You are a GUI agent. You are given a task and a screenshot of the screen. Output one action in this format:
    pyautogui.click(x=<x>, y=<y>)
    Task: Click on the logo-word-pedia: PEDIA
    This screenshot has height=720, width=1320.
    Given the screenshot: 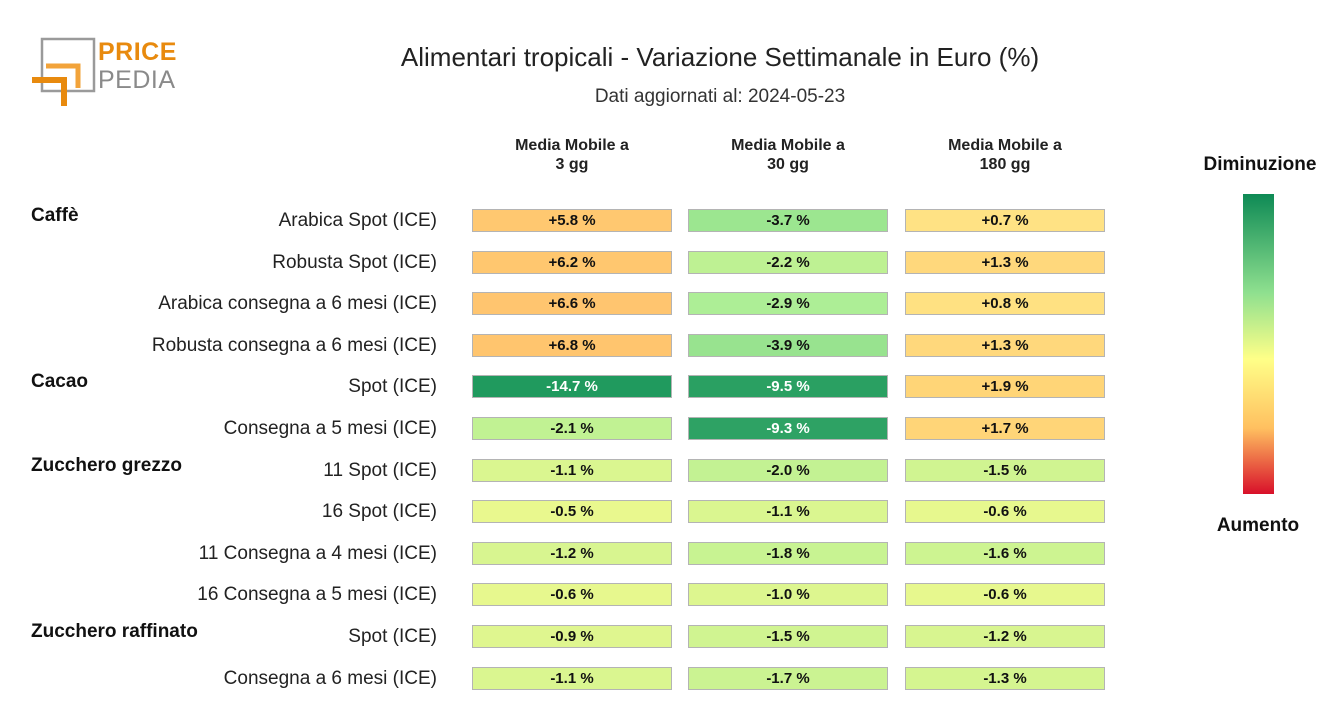 What is the action you would take?
    pyautogui.click(x=137, y=80)
    